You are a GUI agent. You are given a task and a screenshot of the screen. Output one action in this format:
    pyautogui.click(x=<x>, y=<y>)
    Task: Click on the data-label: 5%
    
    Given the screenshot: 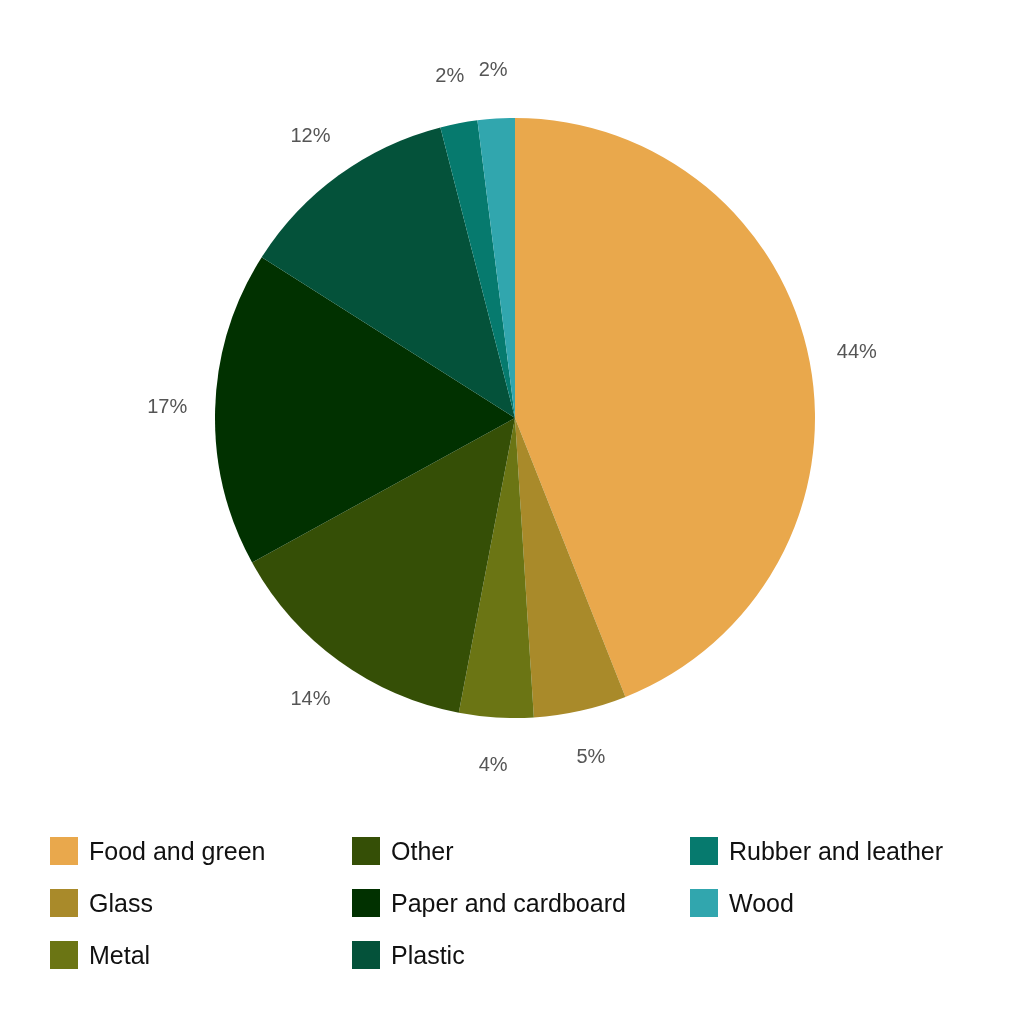 What is the action you would take?
    pyautogui.click(x=591, y=756)
    